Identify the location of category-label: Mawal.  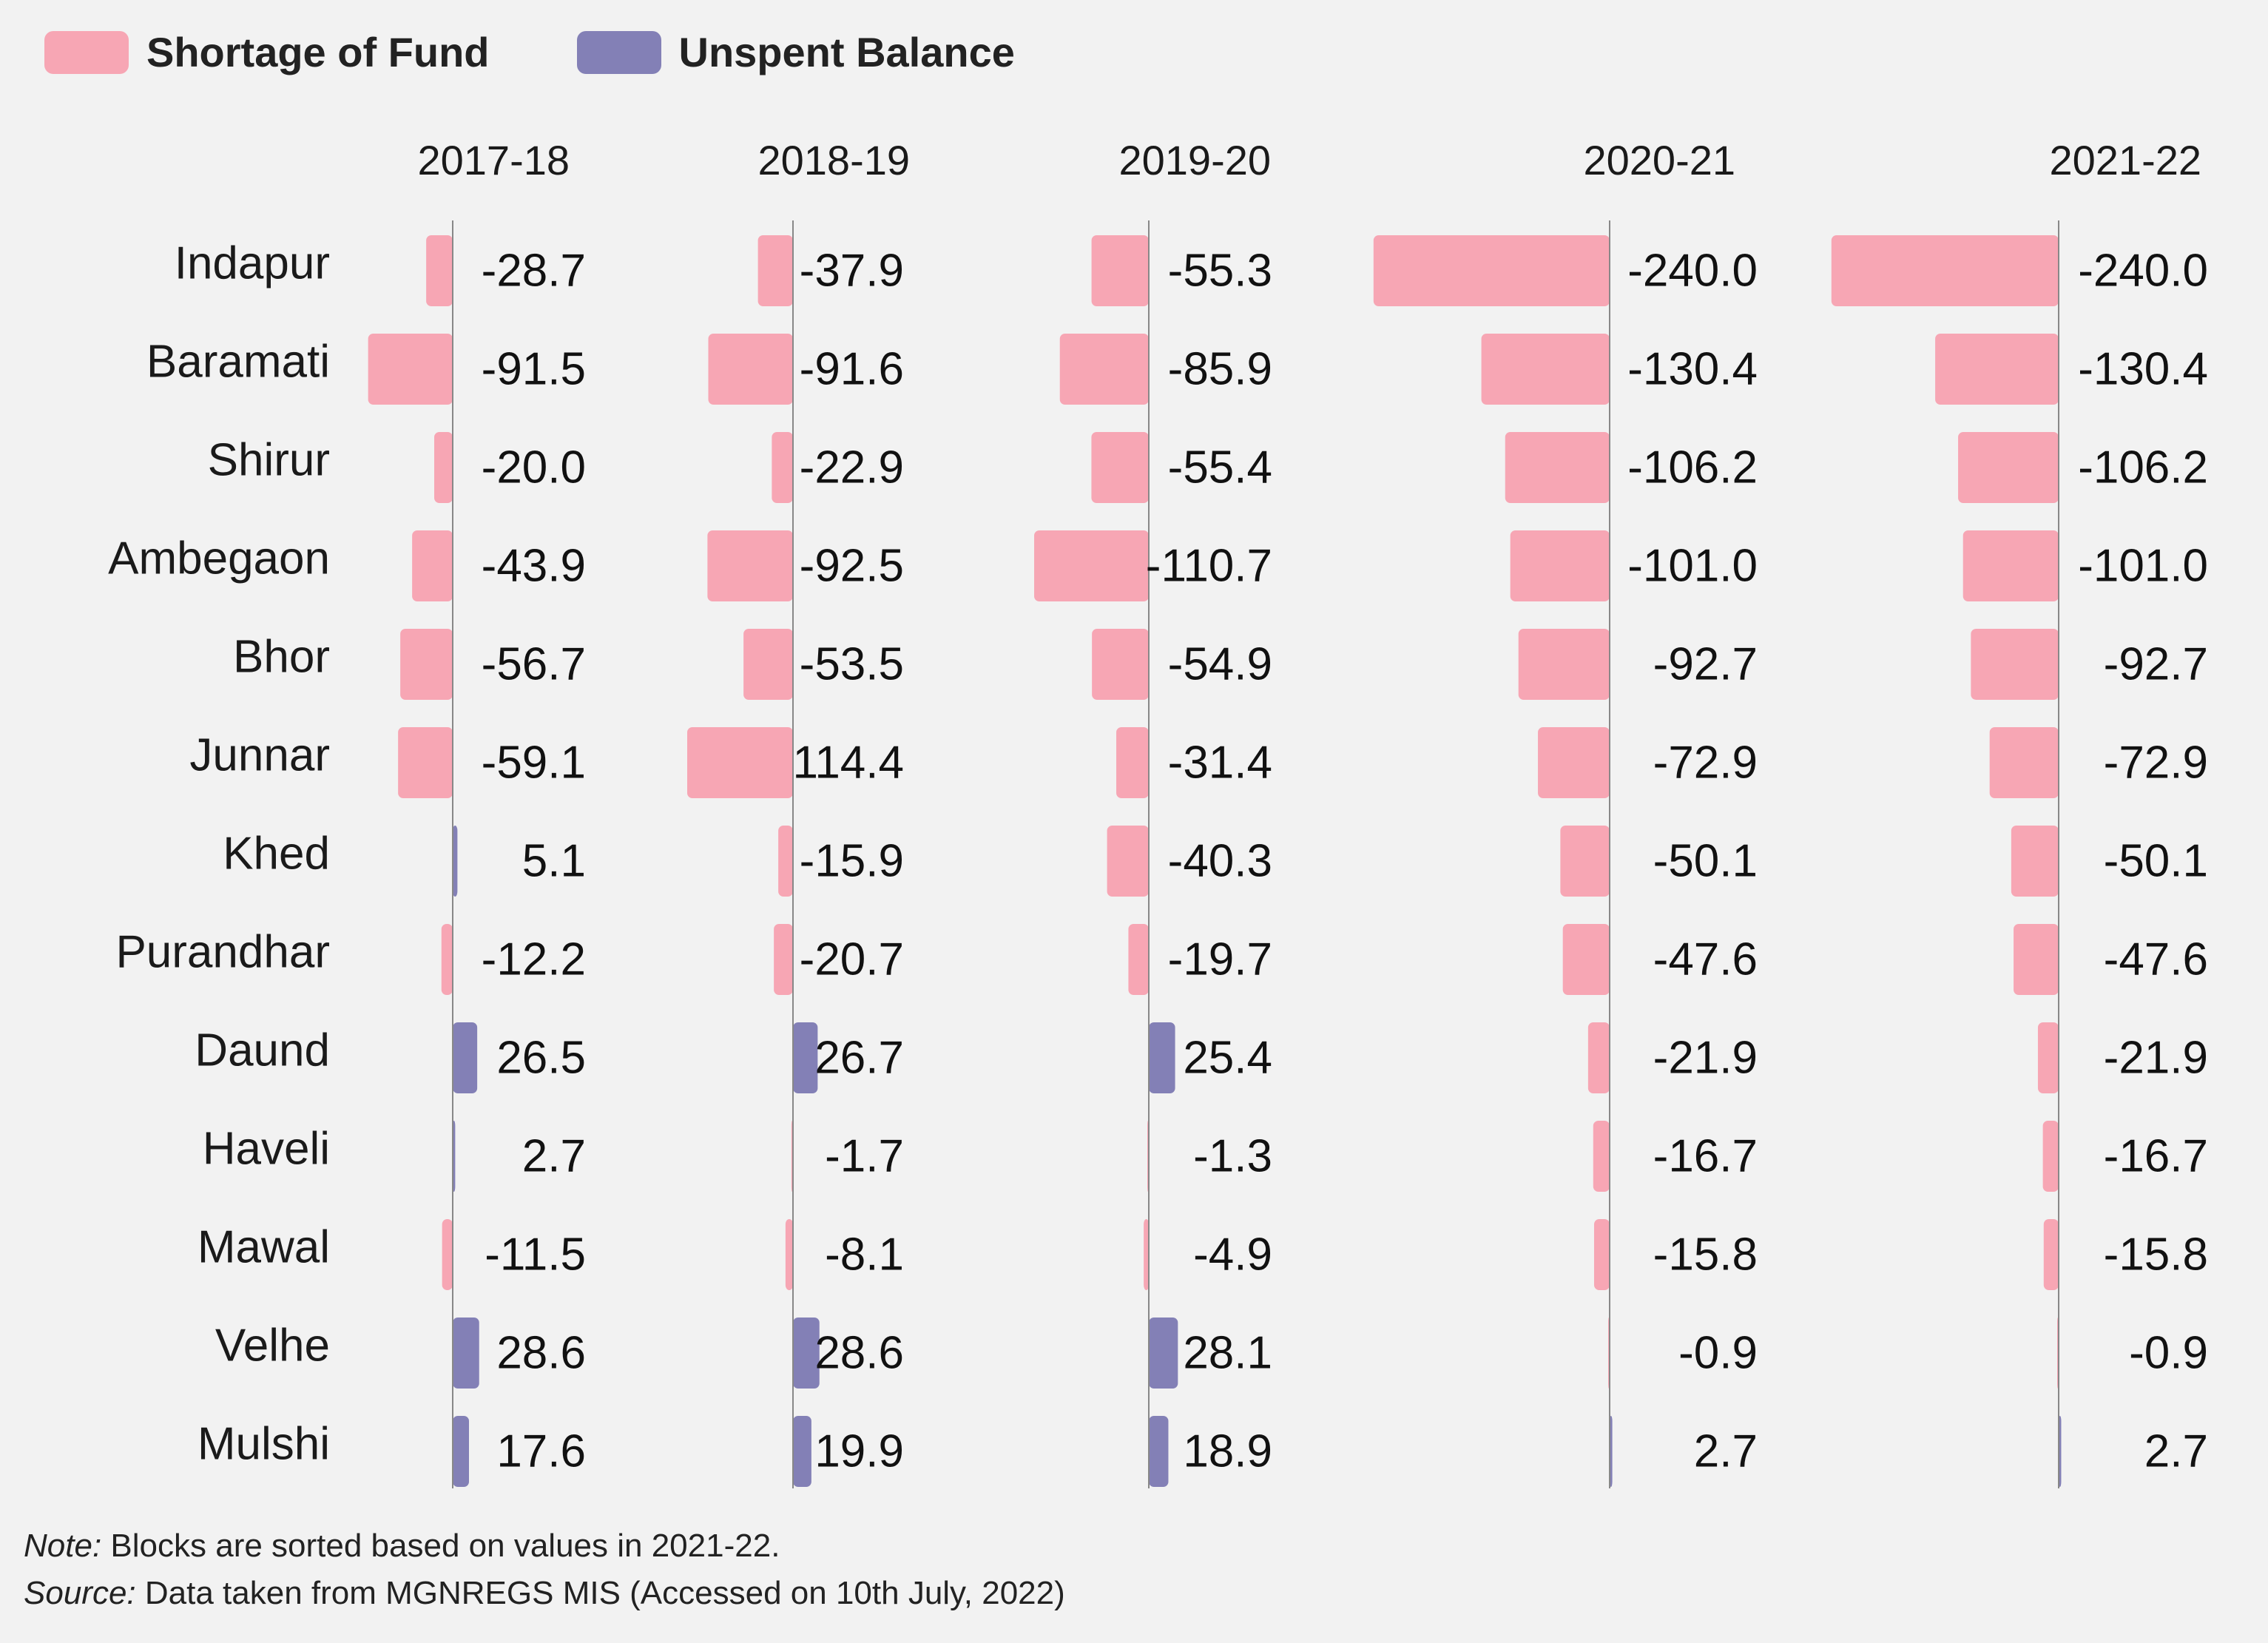
(264, 1247).